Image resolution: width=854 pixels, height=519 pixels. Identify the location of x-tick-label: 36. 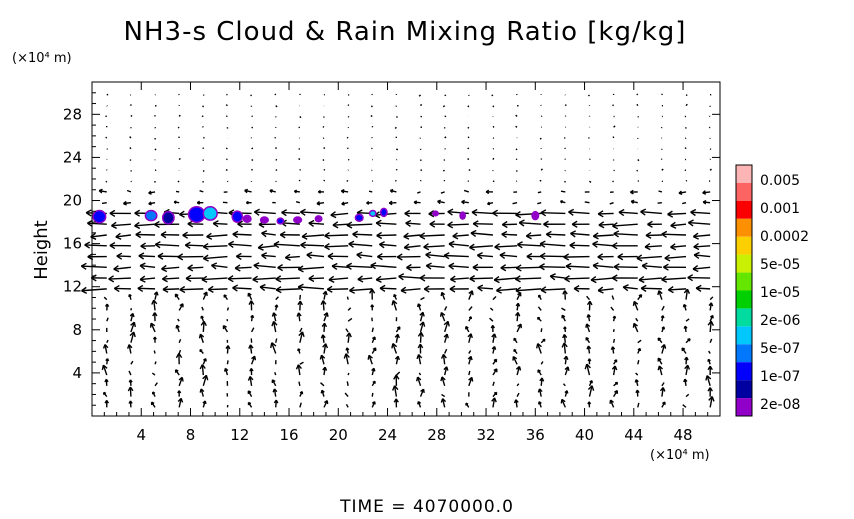
(535, 435).